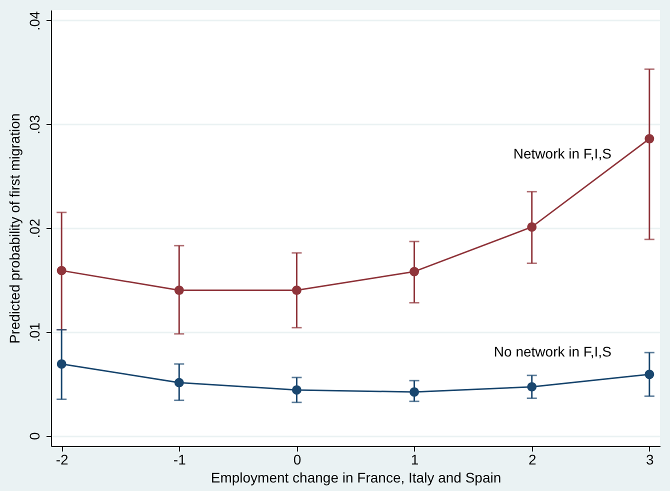 This screenshot has height=491, width=670. I want to click on series-label: Network in F,I,S, so click(562, 154).